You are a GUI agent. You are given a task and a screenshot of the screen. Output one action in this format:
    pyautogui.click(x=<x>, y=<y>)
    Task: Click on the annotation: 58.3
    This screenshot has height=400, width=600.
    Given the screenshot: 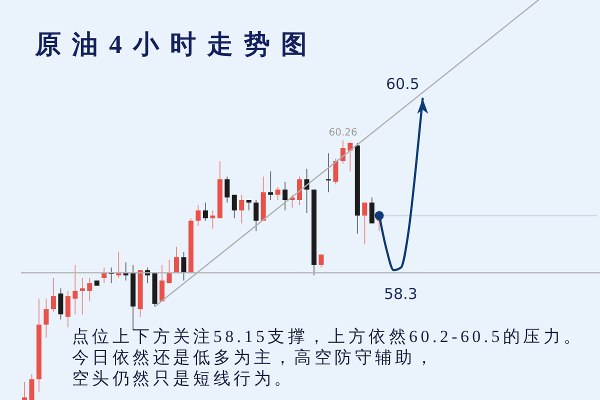 What is the action you would take?
    pyautogui.click(x=401, y=294)
    